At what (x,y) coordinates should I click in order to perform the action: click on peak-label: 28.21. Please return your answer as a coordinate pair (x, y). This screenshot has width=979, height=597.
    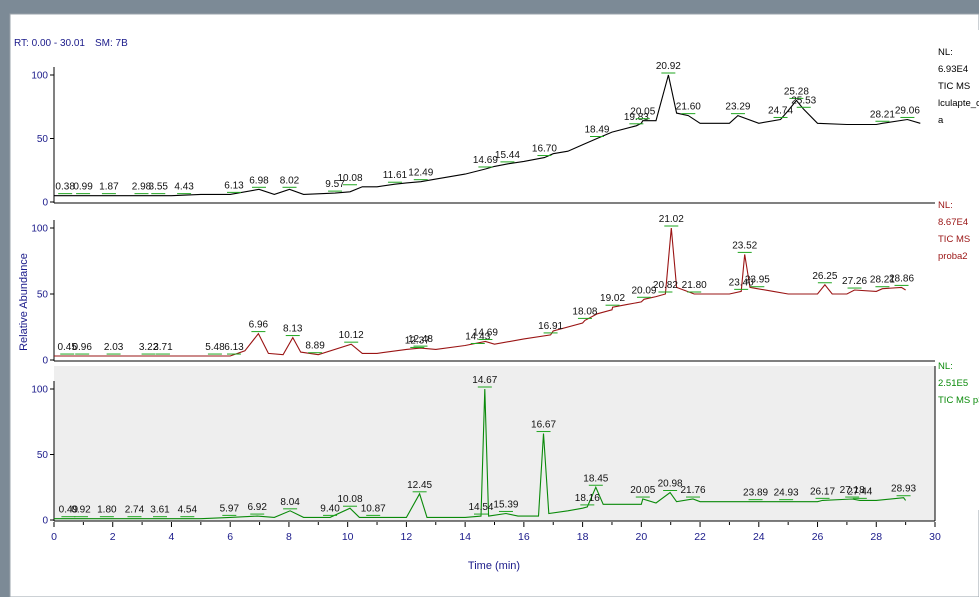
    Looking at the image, I should click on (882, 280).